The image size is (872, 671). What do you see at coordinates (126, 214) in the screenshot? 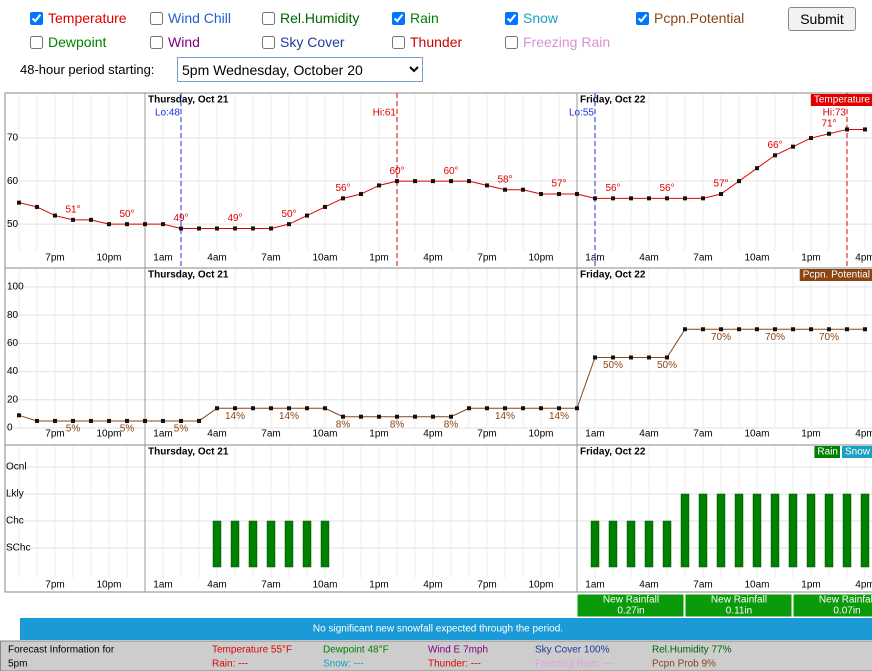
I see `value-label: 50°` at bounding box center [126, 214].